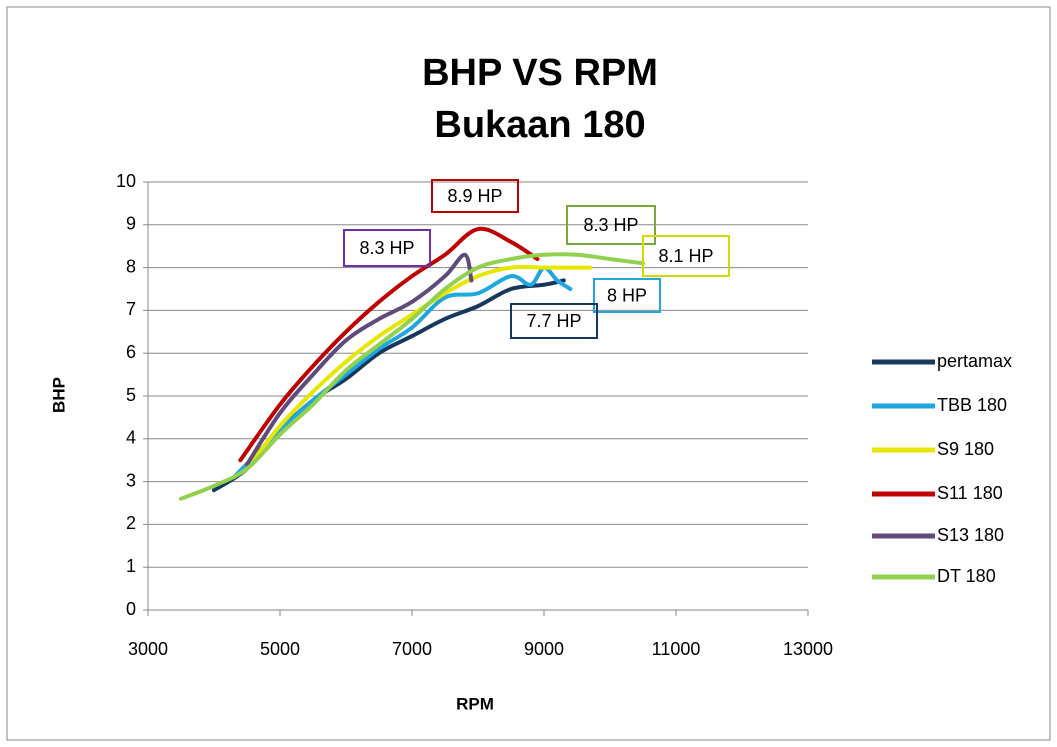 This screenshot has width=1057, height=747. Describe the element at coordinates (412, 649) in the screenshot. I see `x-tick-label: 7000` at that location.